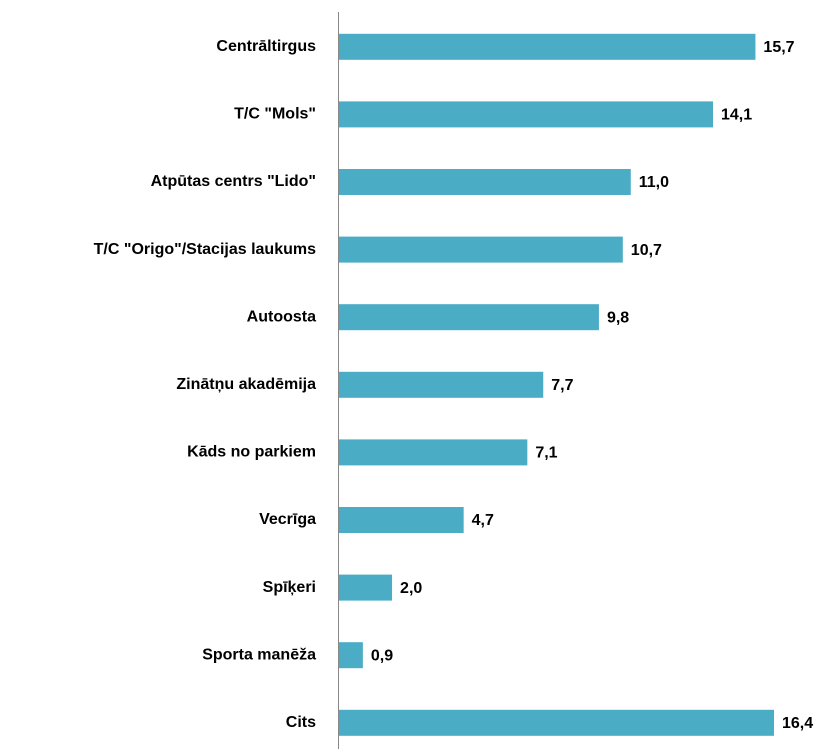  I want to click on category-label: Atpūtas centrs "Lido", so click(233, 181).